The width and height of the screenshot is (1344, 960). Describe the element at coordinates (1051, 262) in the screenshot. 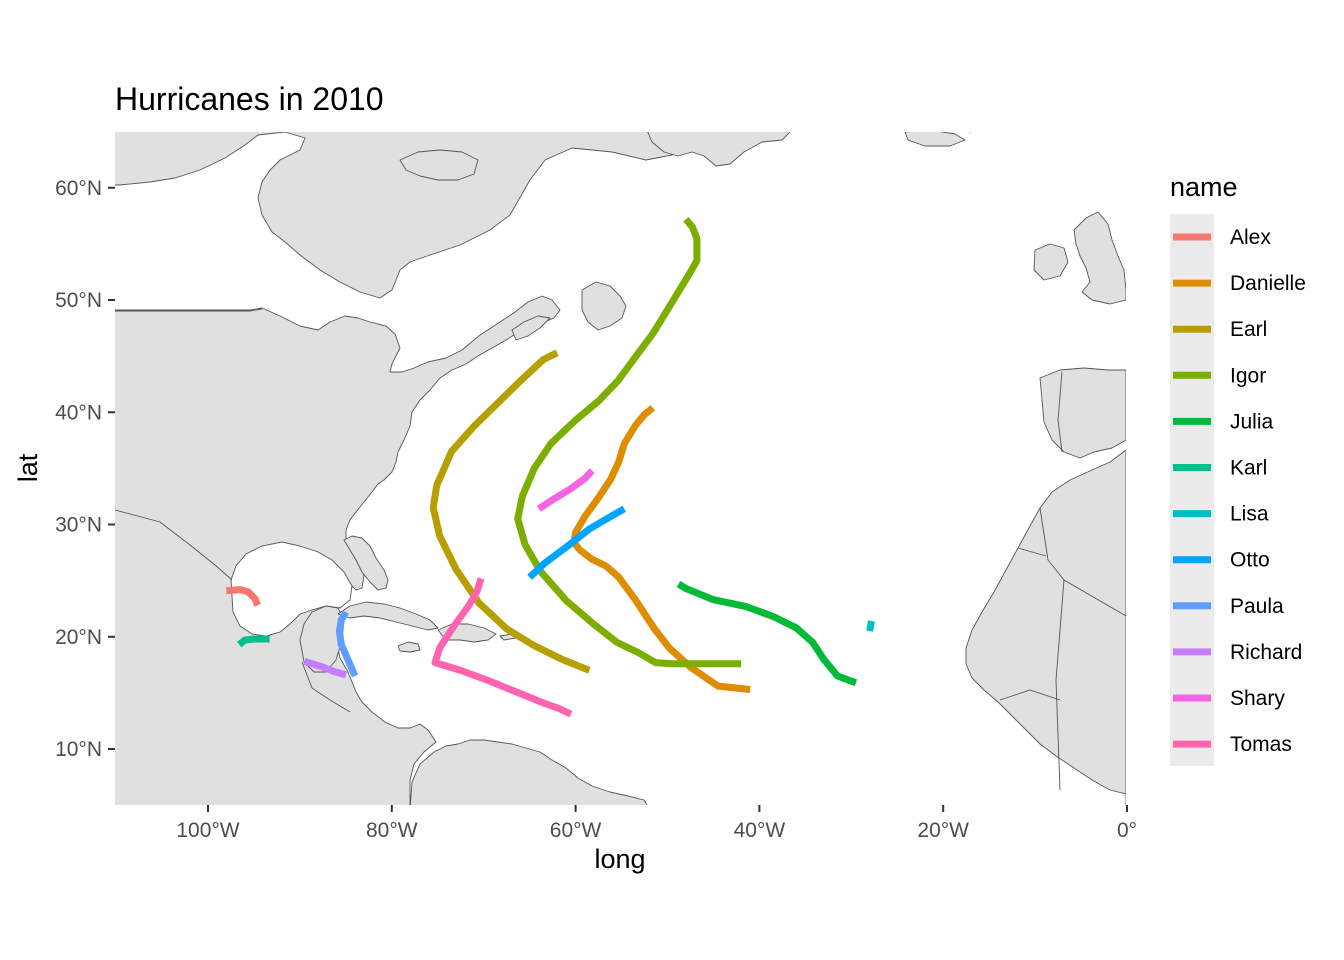

I see `land-ireland` at that location.